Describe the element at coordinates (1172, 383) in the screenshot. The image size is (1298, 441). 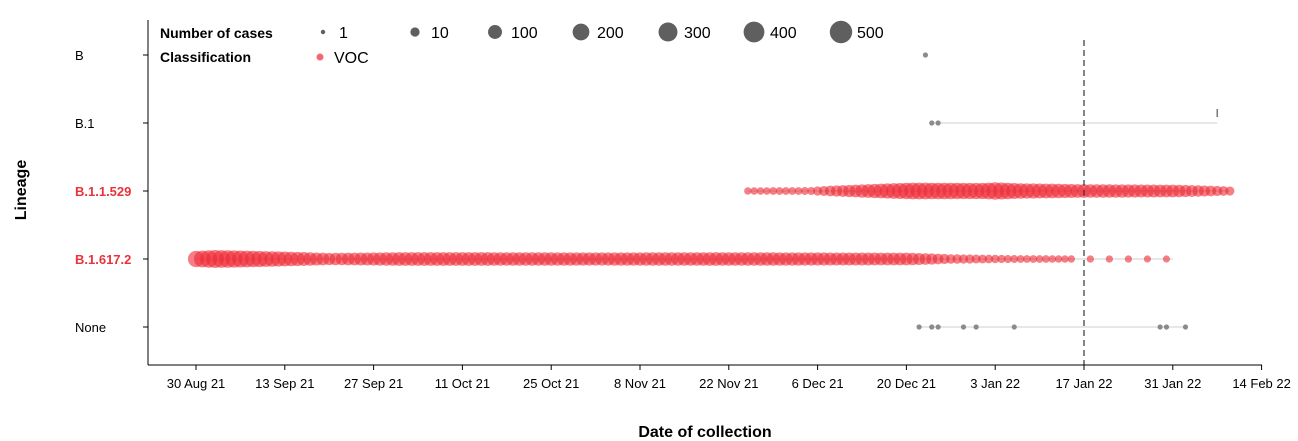
I see `x-tick-label: 31 Jan 22` at that location.